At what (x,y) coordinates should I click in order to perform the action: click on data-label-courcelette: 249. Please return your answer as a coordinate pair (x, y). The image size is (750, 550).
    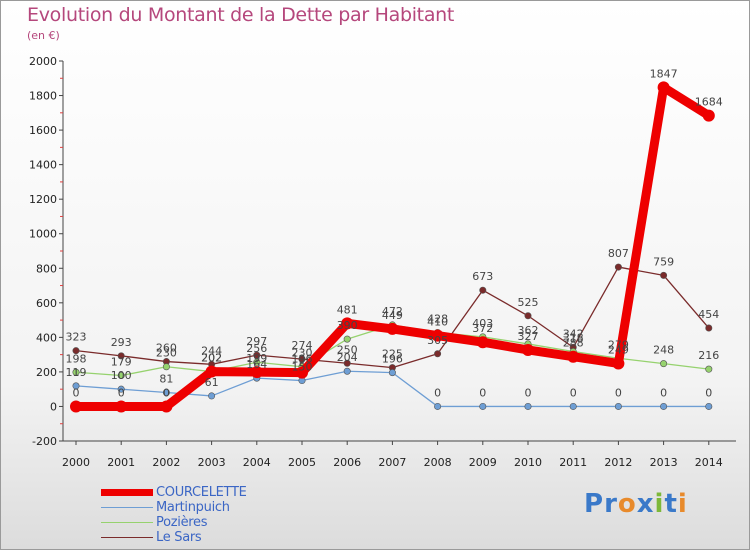
    Looking at the image, I should click on (618, 349).